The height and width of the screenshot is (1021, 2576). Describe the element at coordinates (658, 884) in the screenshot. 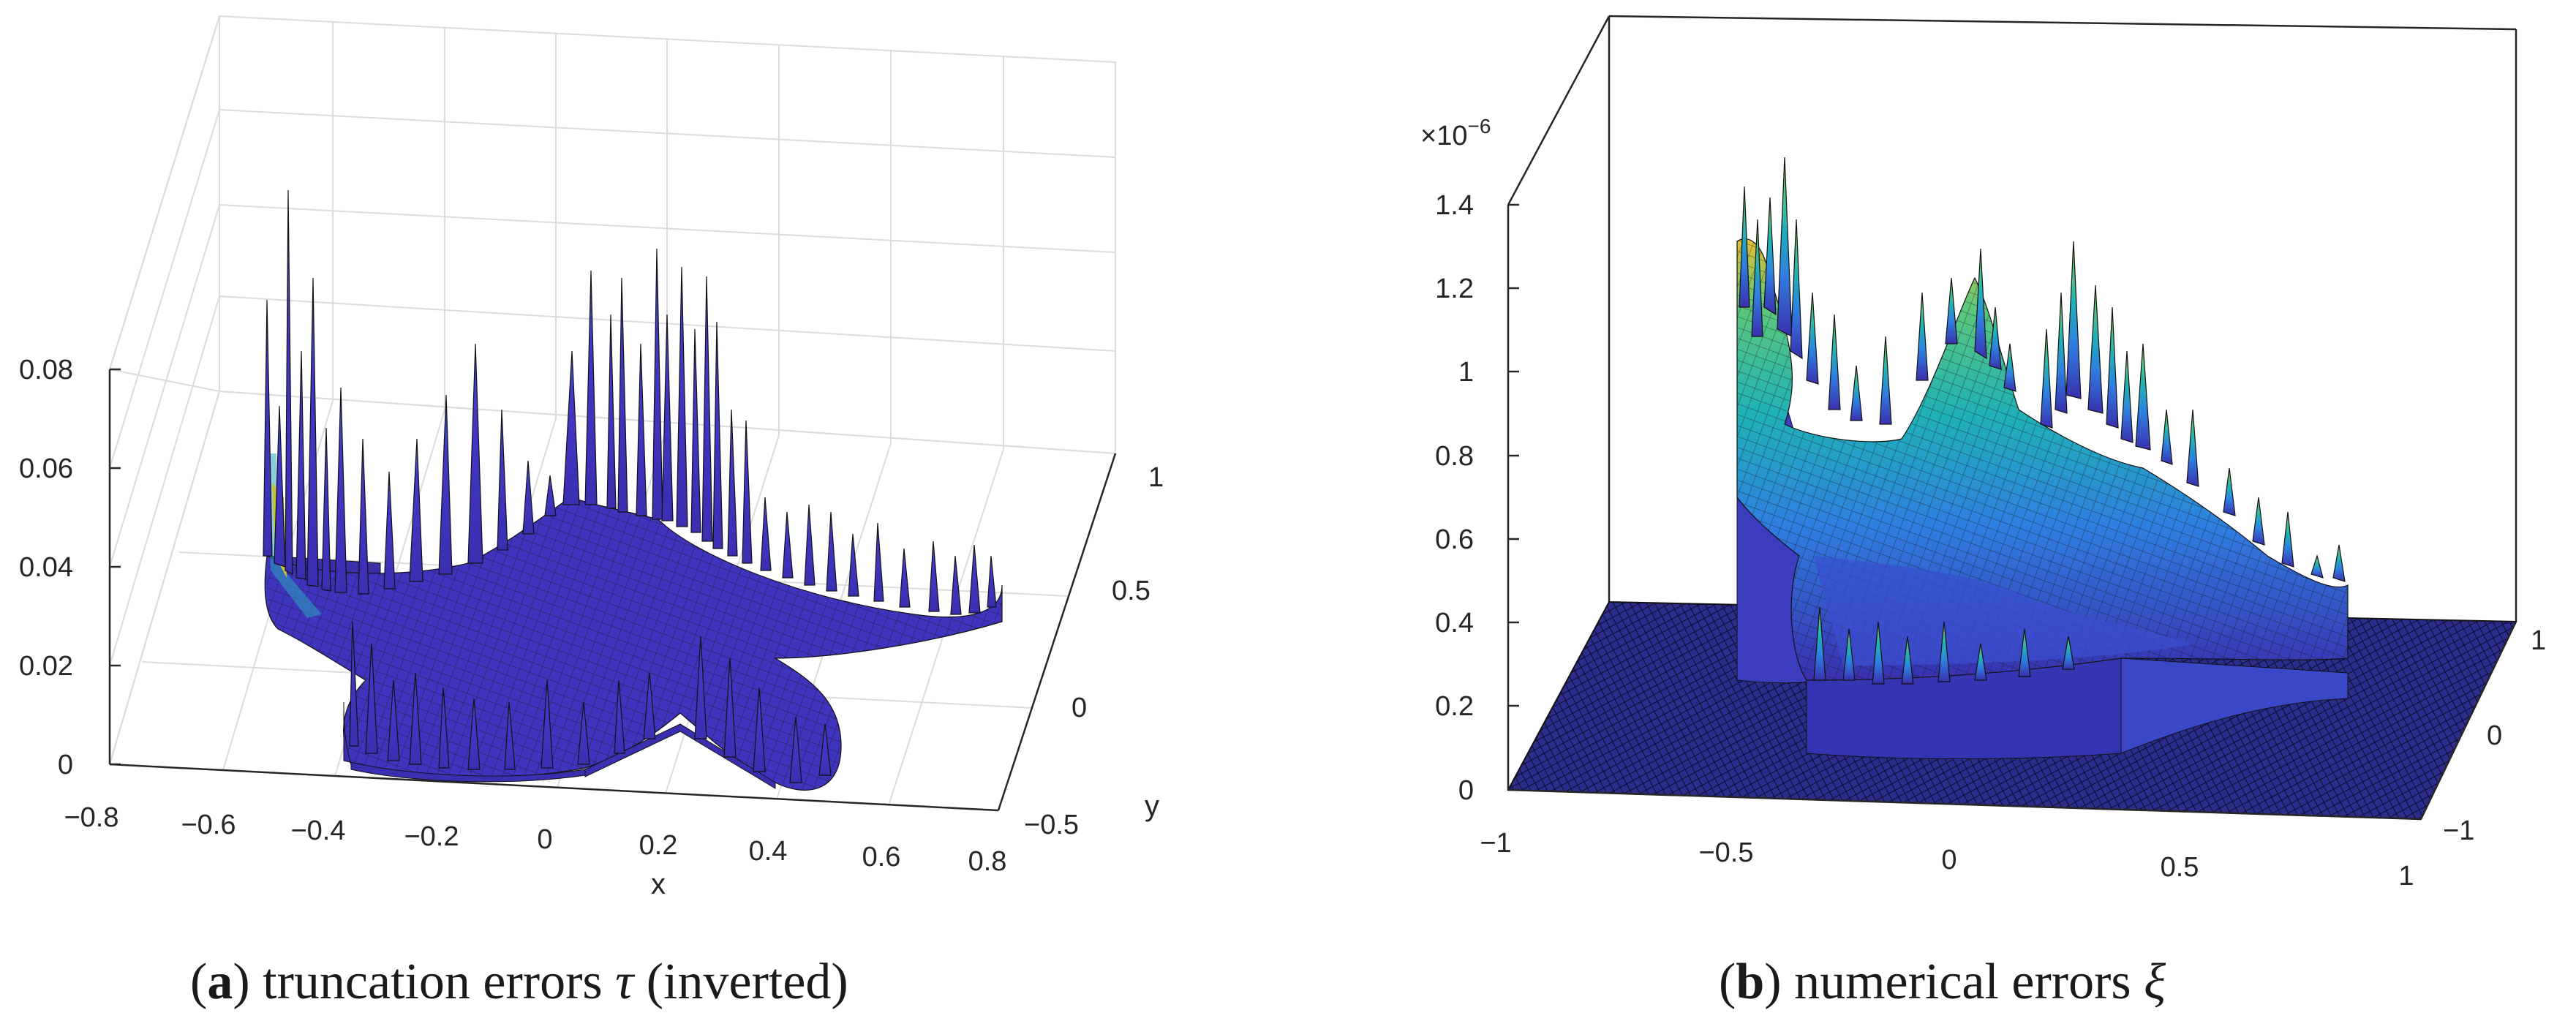

I see `x-axis-label: x` at that location.